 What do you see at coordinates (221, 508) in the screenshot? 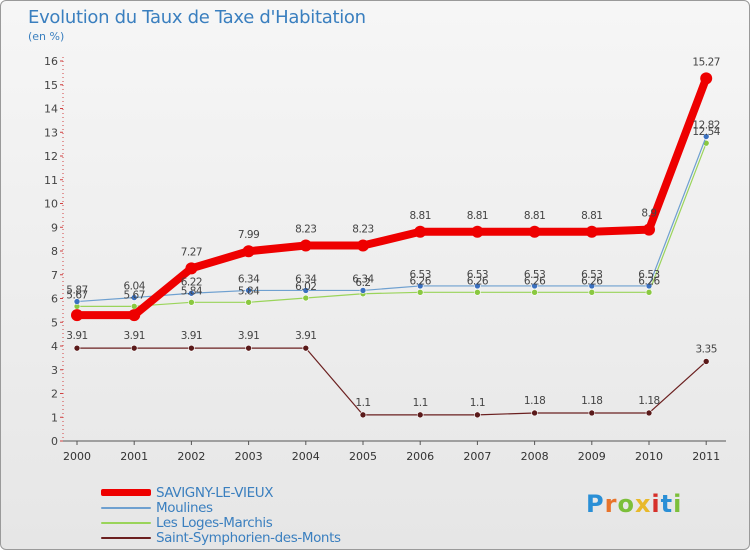
I see `legend-item: Moulines` at bounding box center [221, 508].